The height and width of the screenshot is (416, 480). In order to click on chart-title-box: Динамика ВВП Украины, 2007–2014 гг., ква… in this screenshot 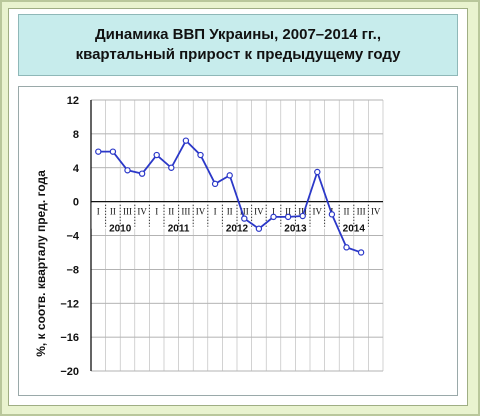, I will do `click(238, 45)`.